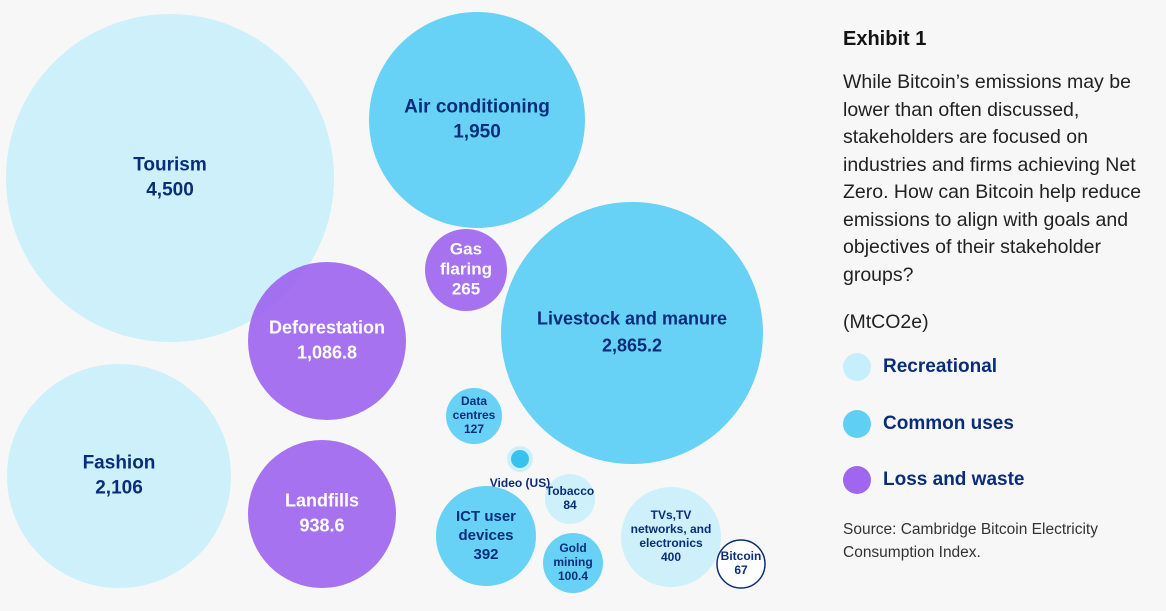  What do you see at coordinates (327, 352) in the screenshot?
I see `bubble-value-deforestation: 1,086.8` at bounding box center [327, 352].